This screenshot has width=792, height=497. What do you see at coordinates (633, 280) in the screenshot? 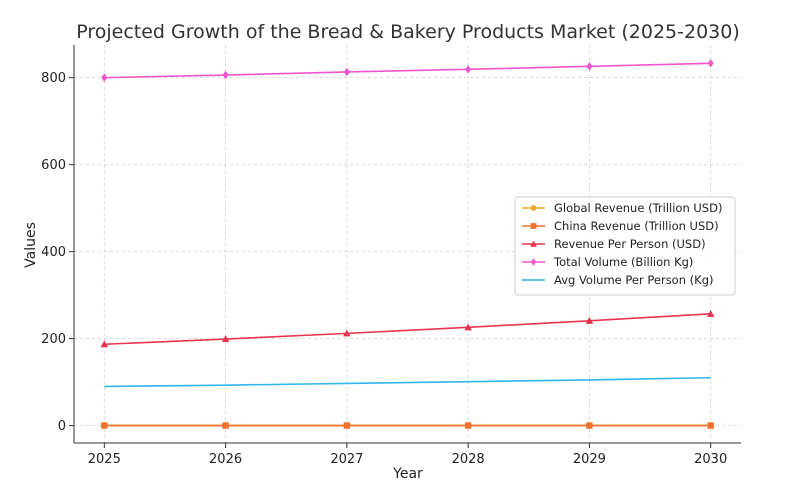
I see `legend-label: Avg Volume Per Person (Kg)` at bounding box center [633, 280].